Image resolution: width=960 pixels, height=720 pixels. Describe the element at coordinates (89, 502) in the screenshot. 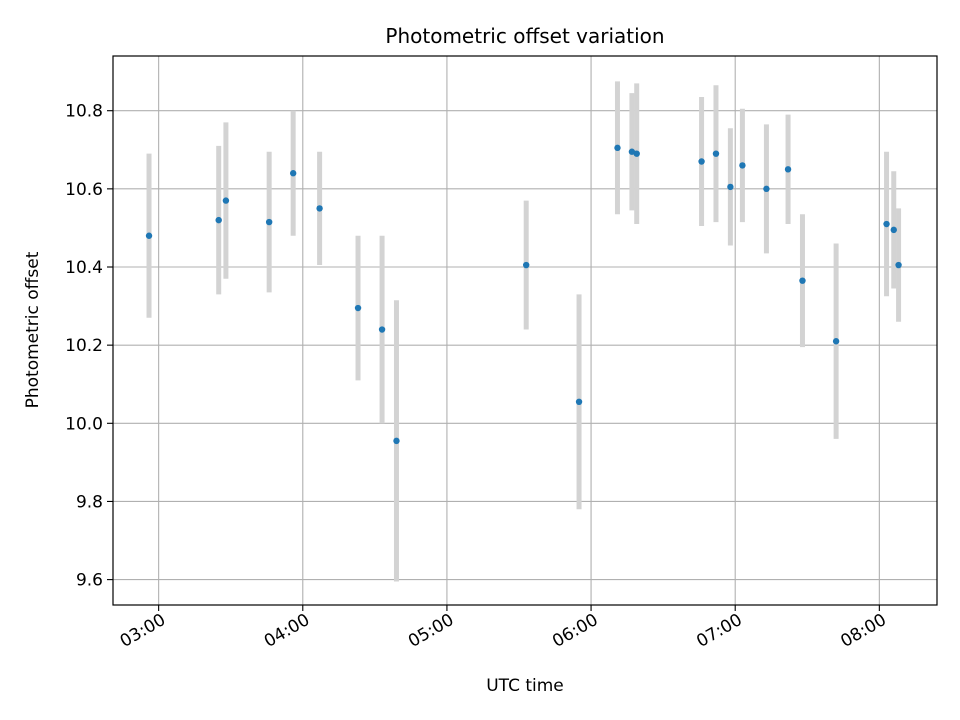

I see `y-tick-label: 9.8` at that location.